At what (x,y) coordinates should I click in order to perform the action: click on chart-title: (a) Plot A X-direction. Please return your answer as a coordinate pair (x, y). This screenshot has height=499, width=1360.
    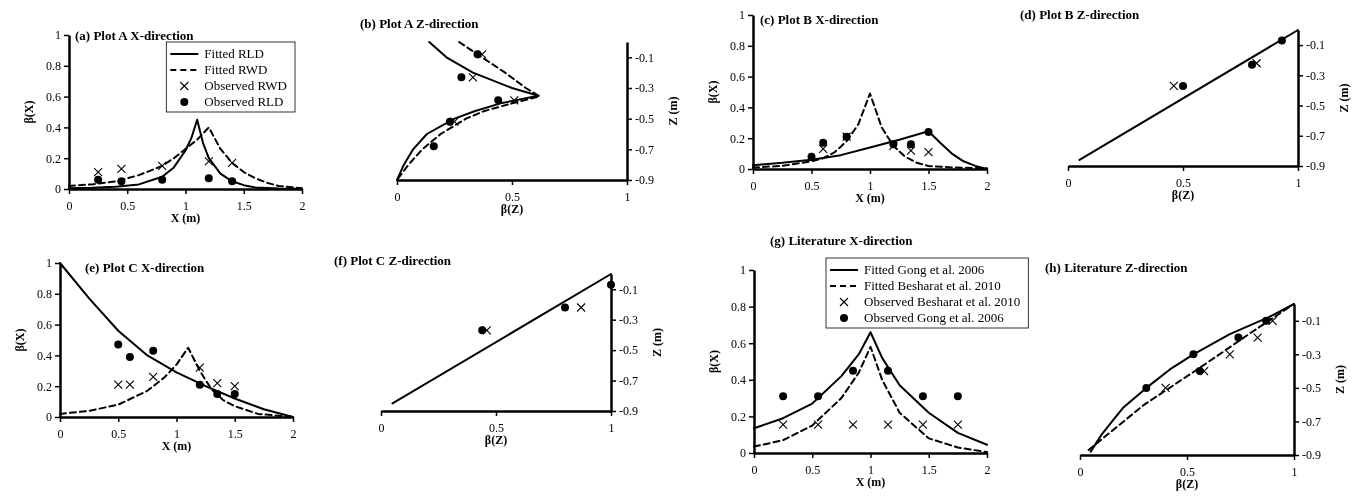
    Looking at the image, I should click on (135, 35).